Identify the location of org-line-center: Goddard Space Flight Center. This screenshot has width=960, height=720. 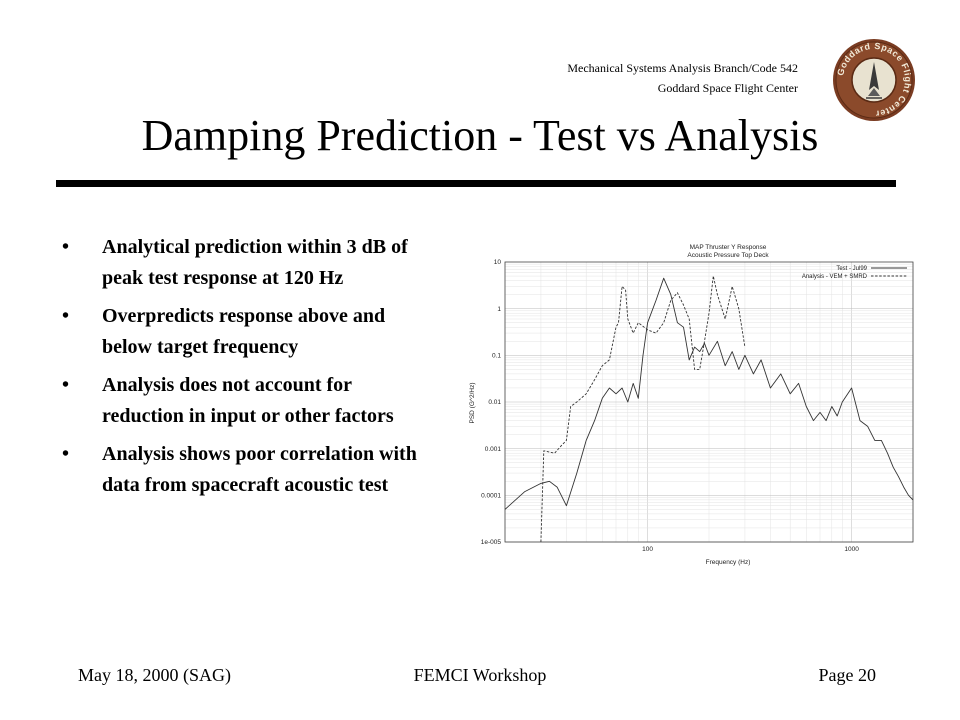
(727, 88).